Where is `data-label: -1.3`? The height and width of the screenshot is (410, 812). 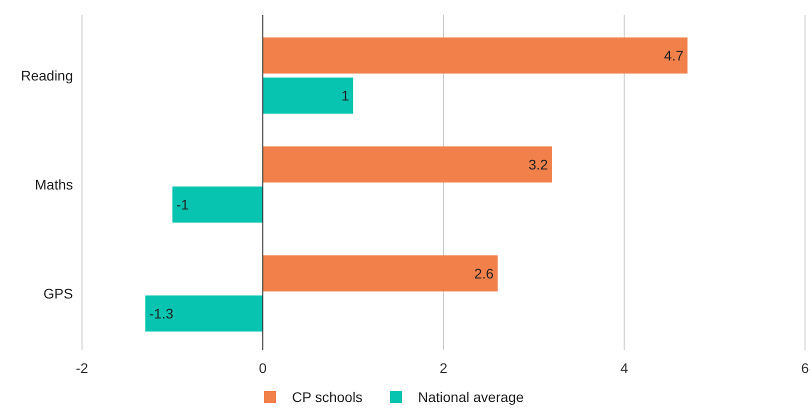 data-label: -1.3 is located at coordinates (161, 313).